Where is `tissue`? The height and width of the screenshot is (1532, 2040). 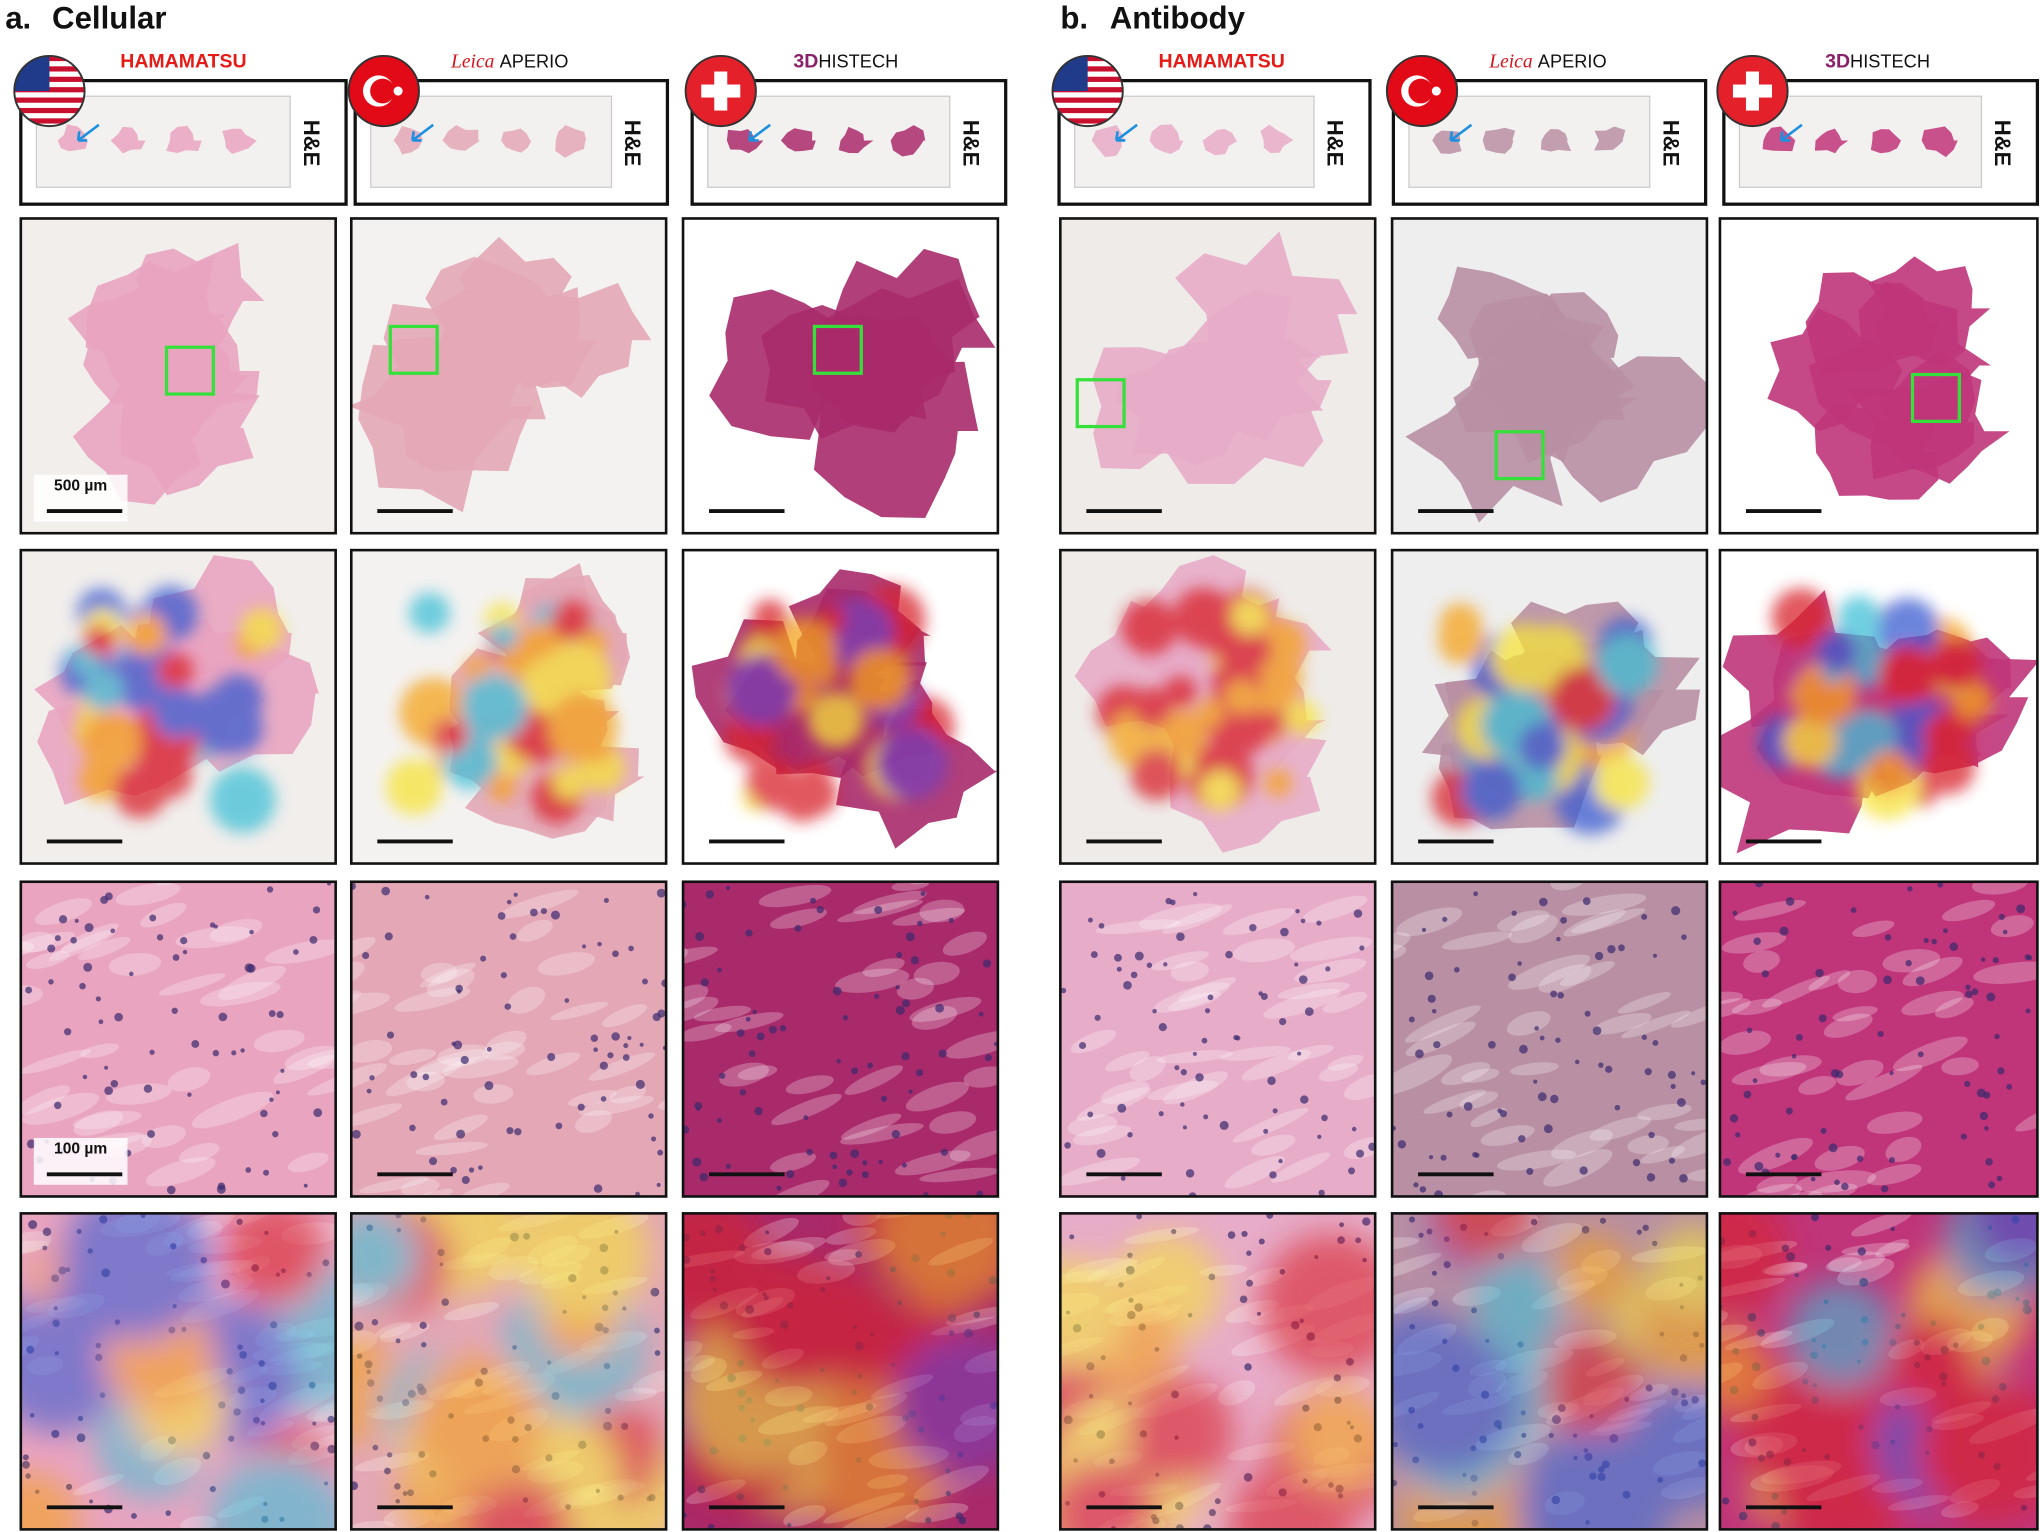 tissue is located at coordinates (1545, 393).